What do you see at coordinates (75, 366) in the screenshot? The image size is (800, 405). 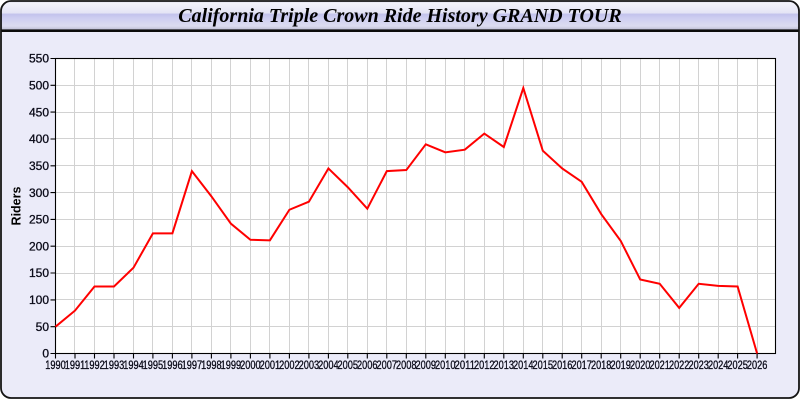 I see `svg-text: 1991` at bounding box center [75, 366].